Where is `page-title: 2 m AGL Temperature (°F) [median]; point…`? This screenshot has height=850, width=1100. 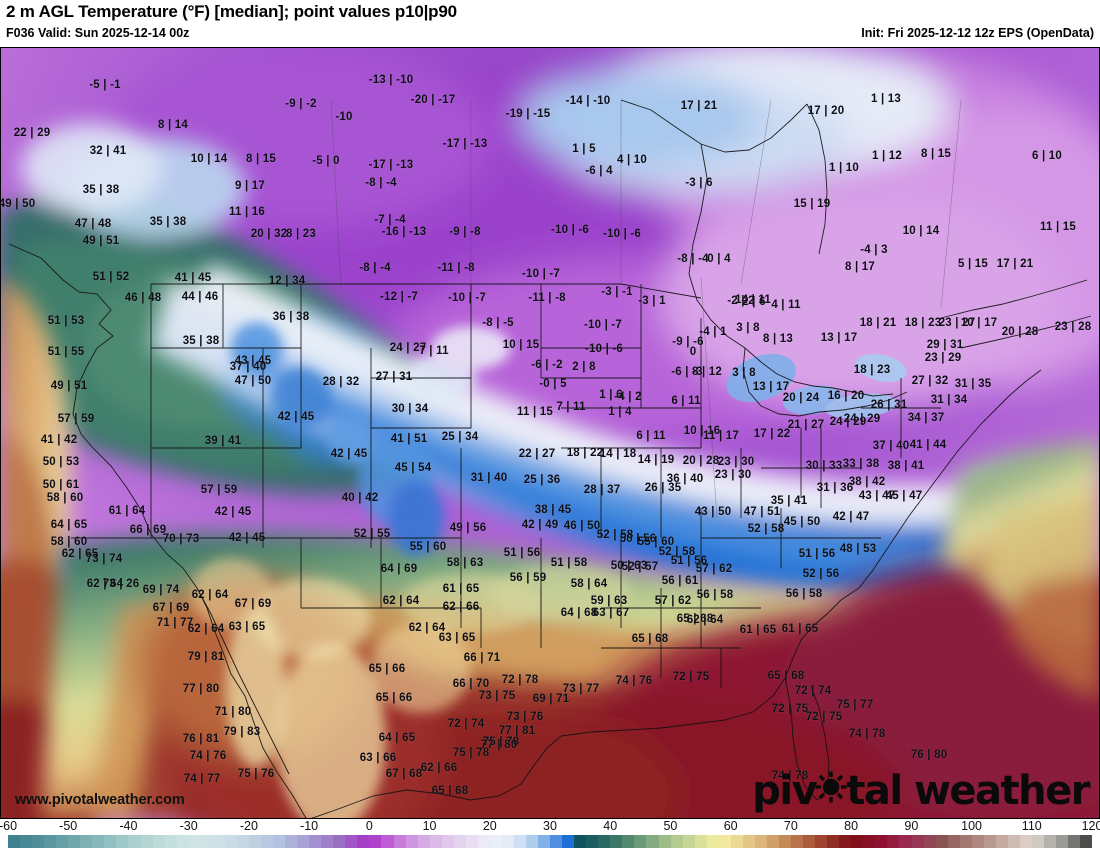 page-title: 2 m AGL Temperature (°F) [median]; point… is located at coordinates (231, 11).